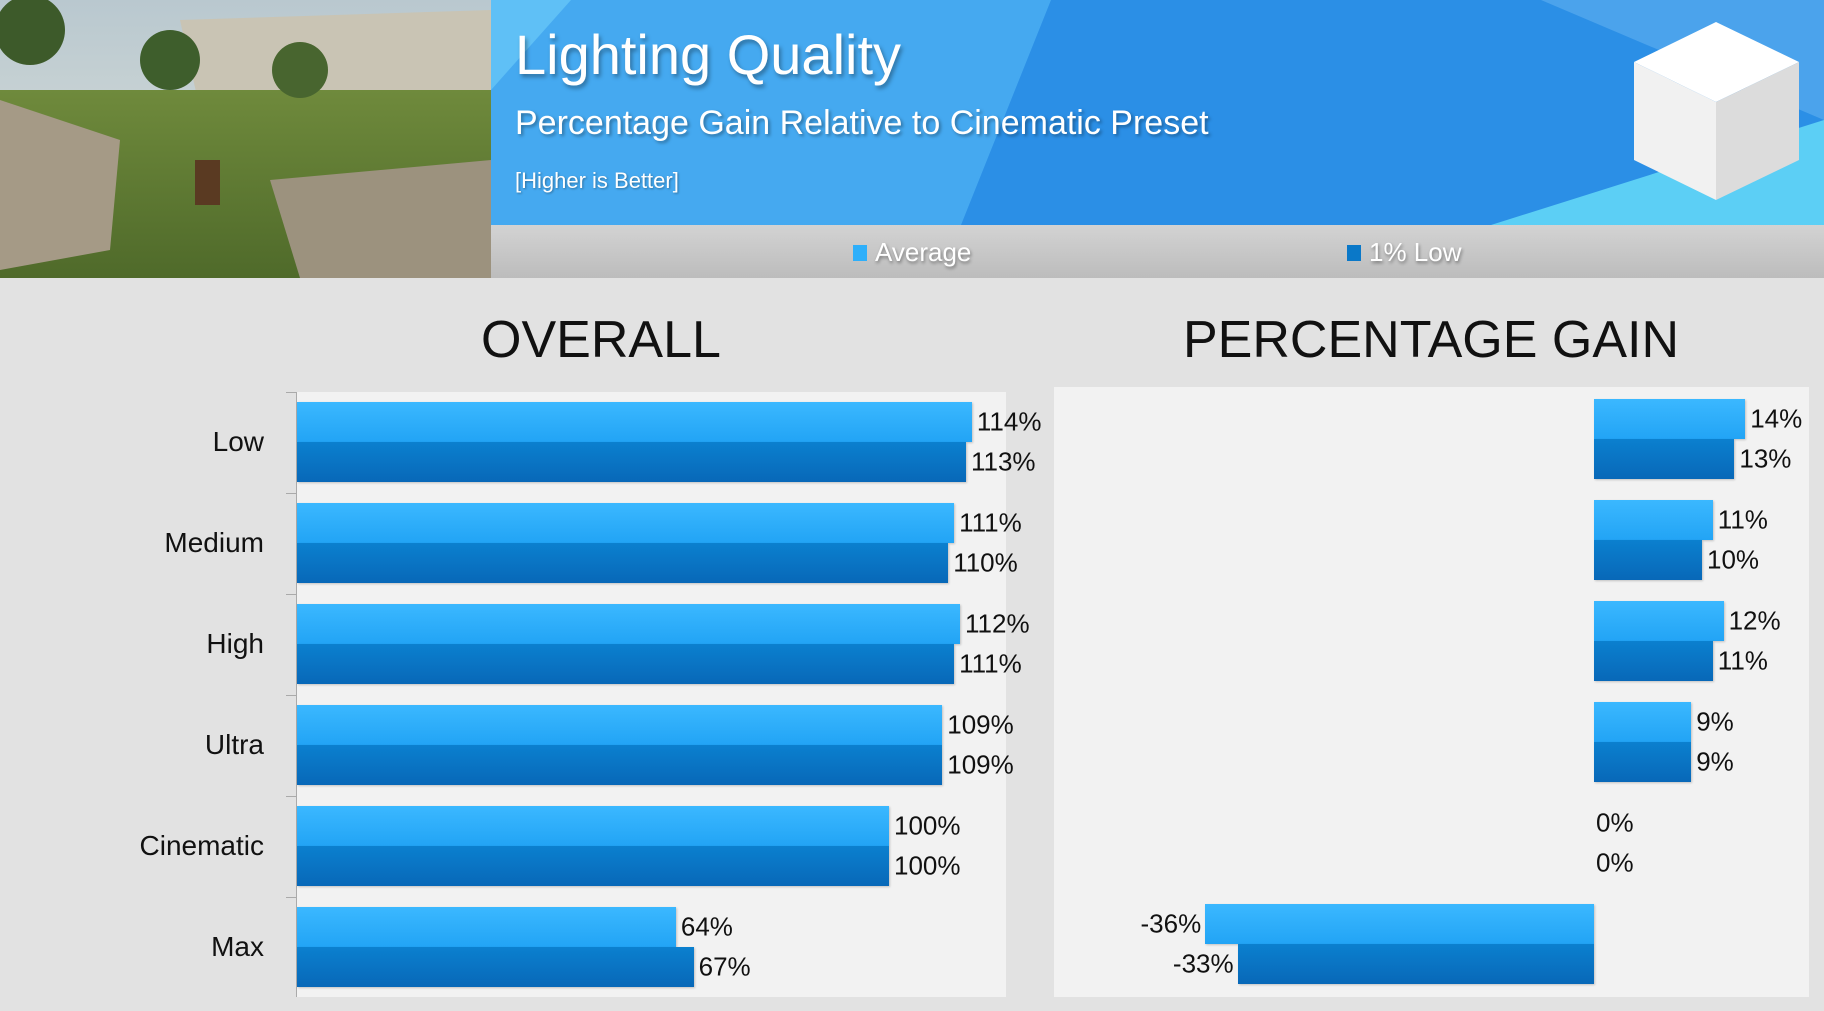 This screenshot has height=1011, width=1824. I want to click on overall-bar-average-low, so click(634, 422).